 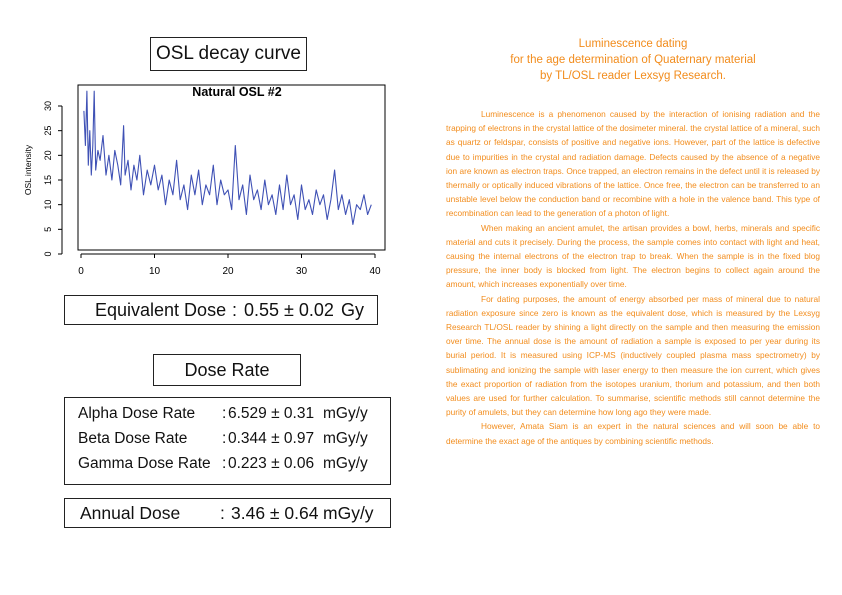 I want to click on y-tick-label: 20, so click(x=48, y=155).